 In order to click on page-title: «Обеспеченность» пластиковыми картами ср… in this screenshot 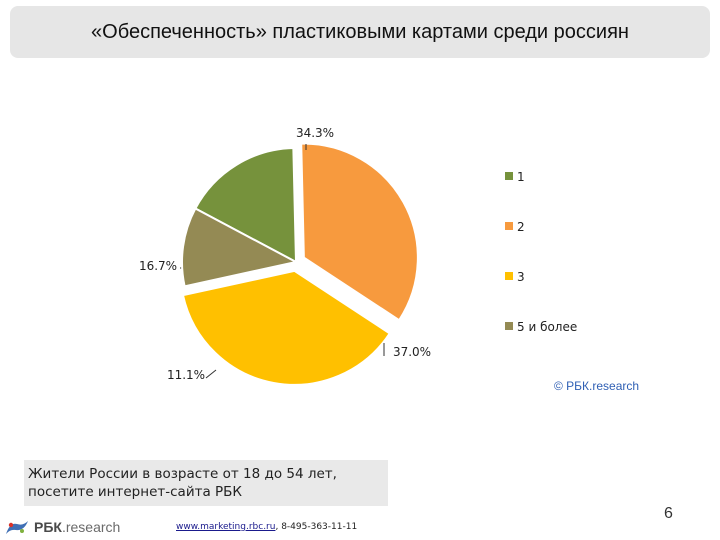, I will do `click(360, 31)`.